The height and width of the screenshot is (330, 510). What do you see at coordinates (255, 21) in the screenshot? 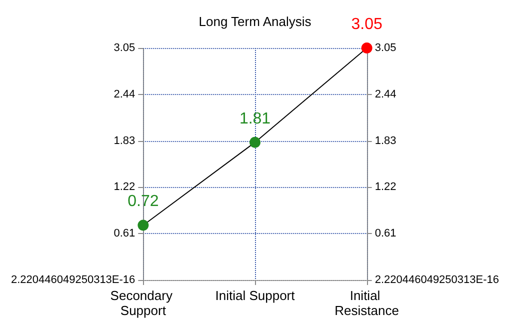
I see `chart-title: Long Term Analysis` at bounding box center [255, 21].